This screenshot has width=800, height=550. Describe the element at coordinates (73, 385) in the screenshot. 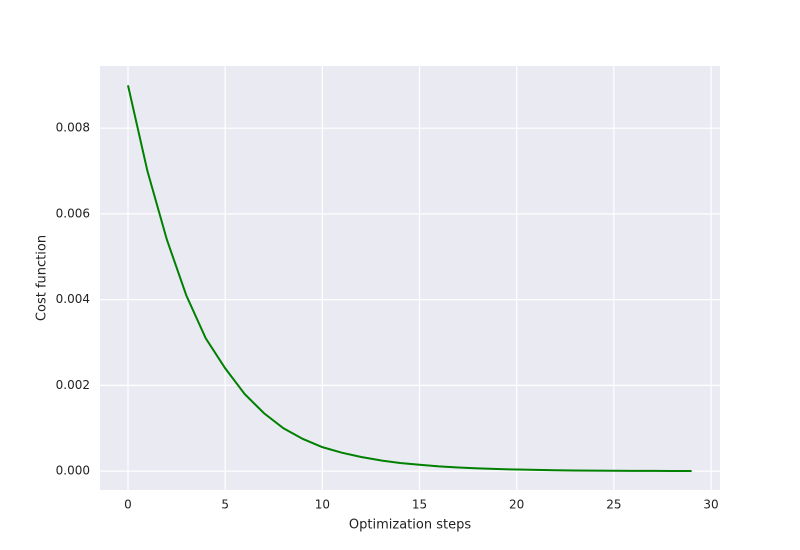

I see `y-tick-label: 0.002` at that location.